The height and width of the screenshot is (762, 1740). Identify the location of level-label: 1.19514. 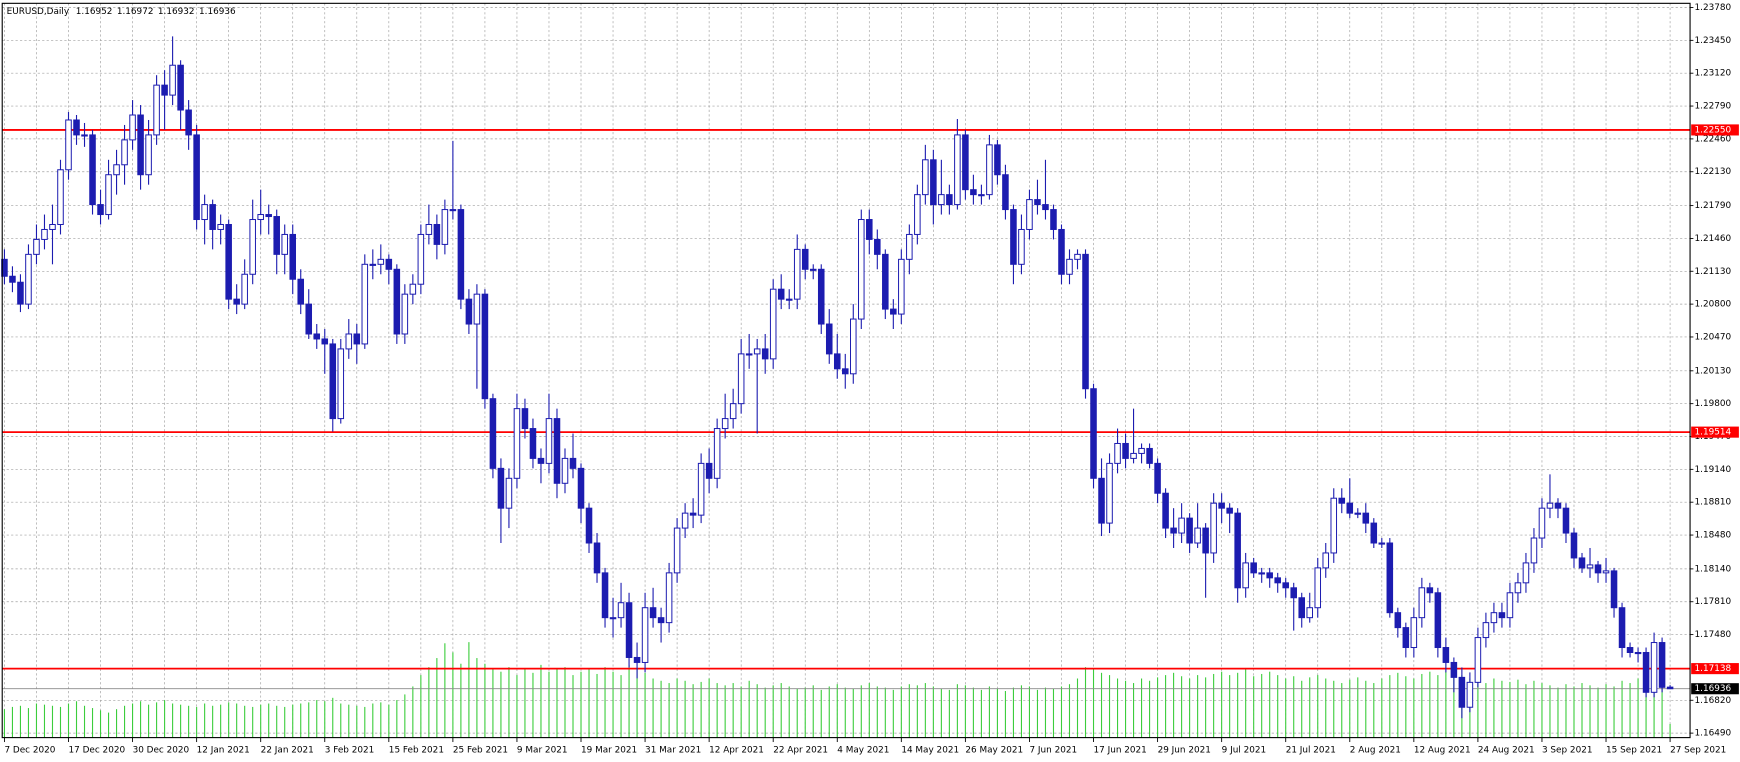
(1713, 433).